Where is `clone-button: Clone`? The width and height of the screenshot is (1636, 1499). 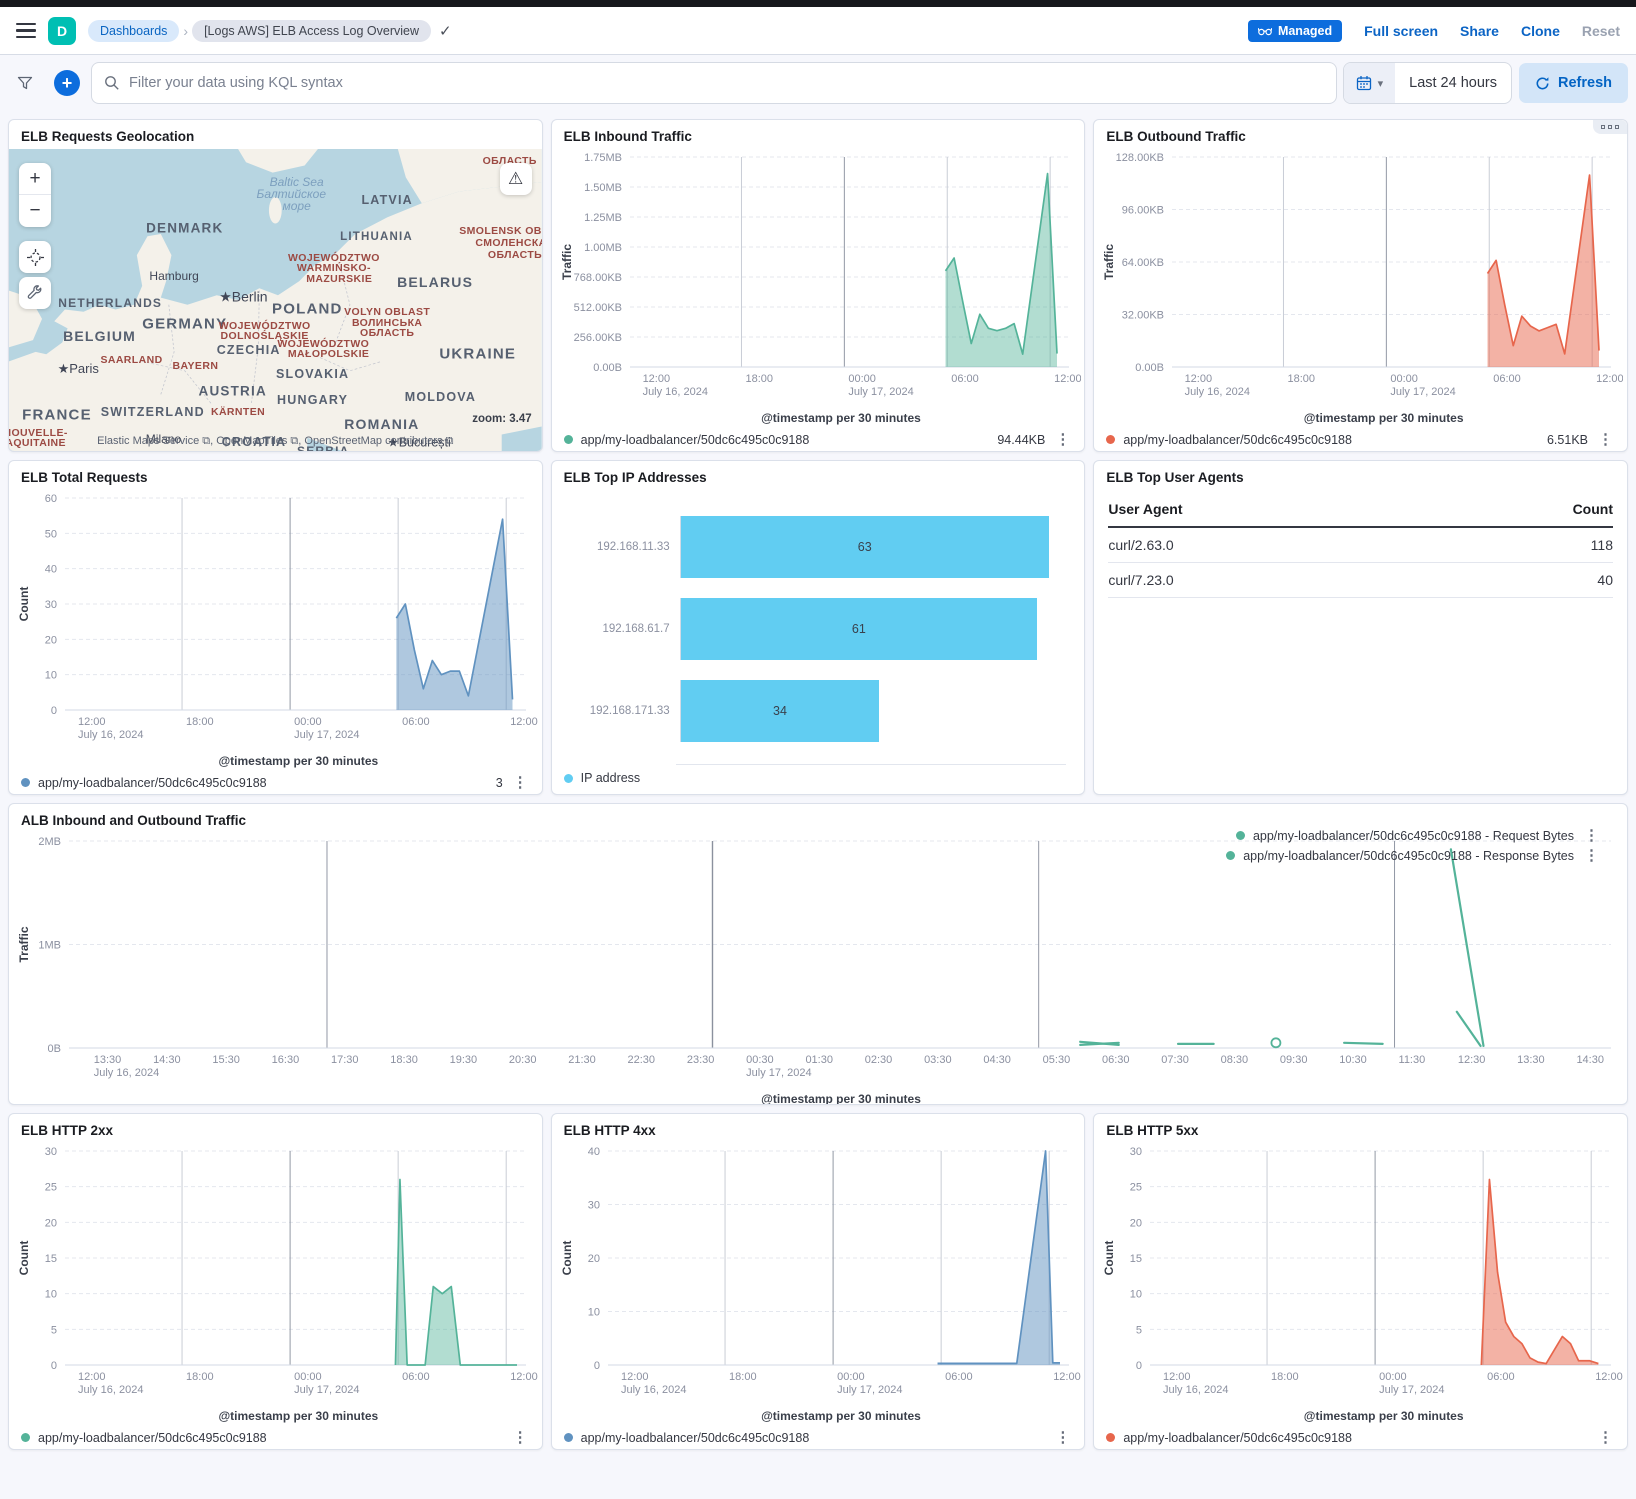
clone-button: Clone is located at coordinates (1540, 30).